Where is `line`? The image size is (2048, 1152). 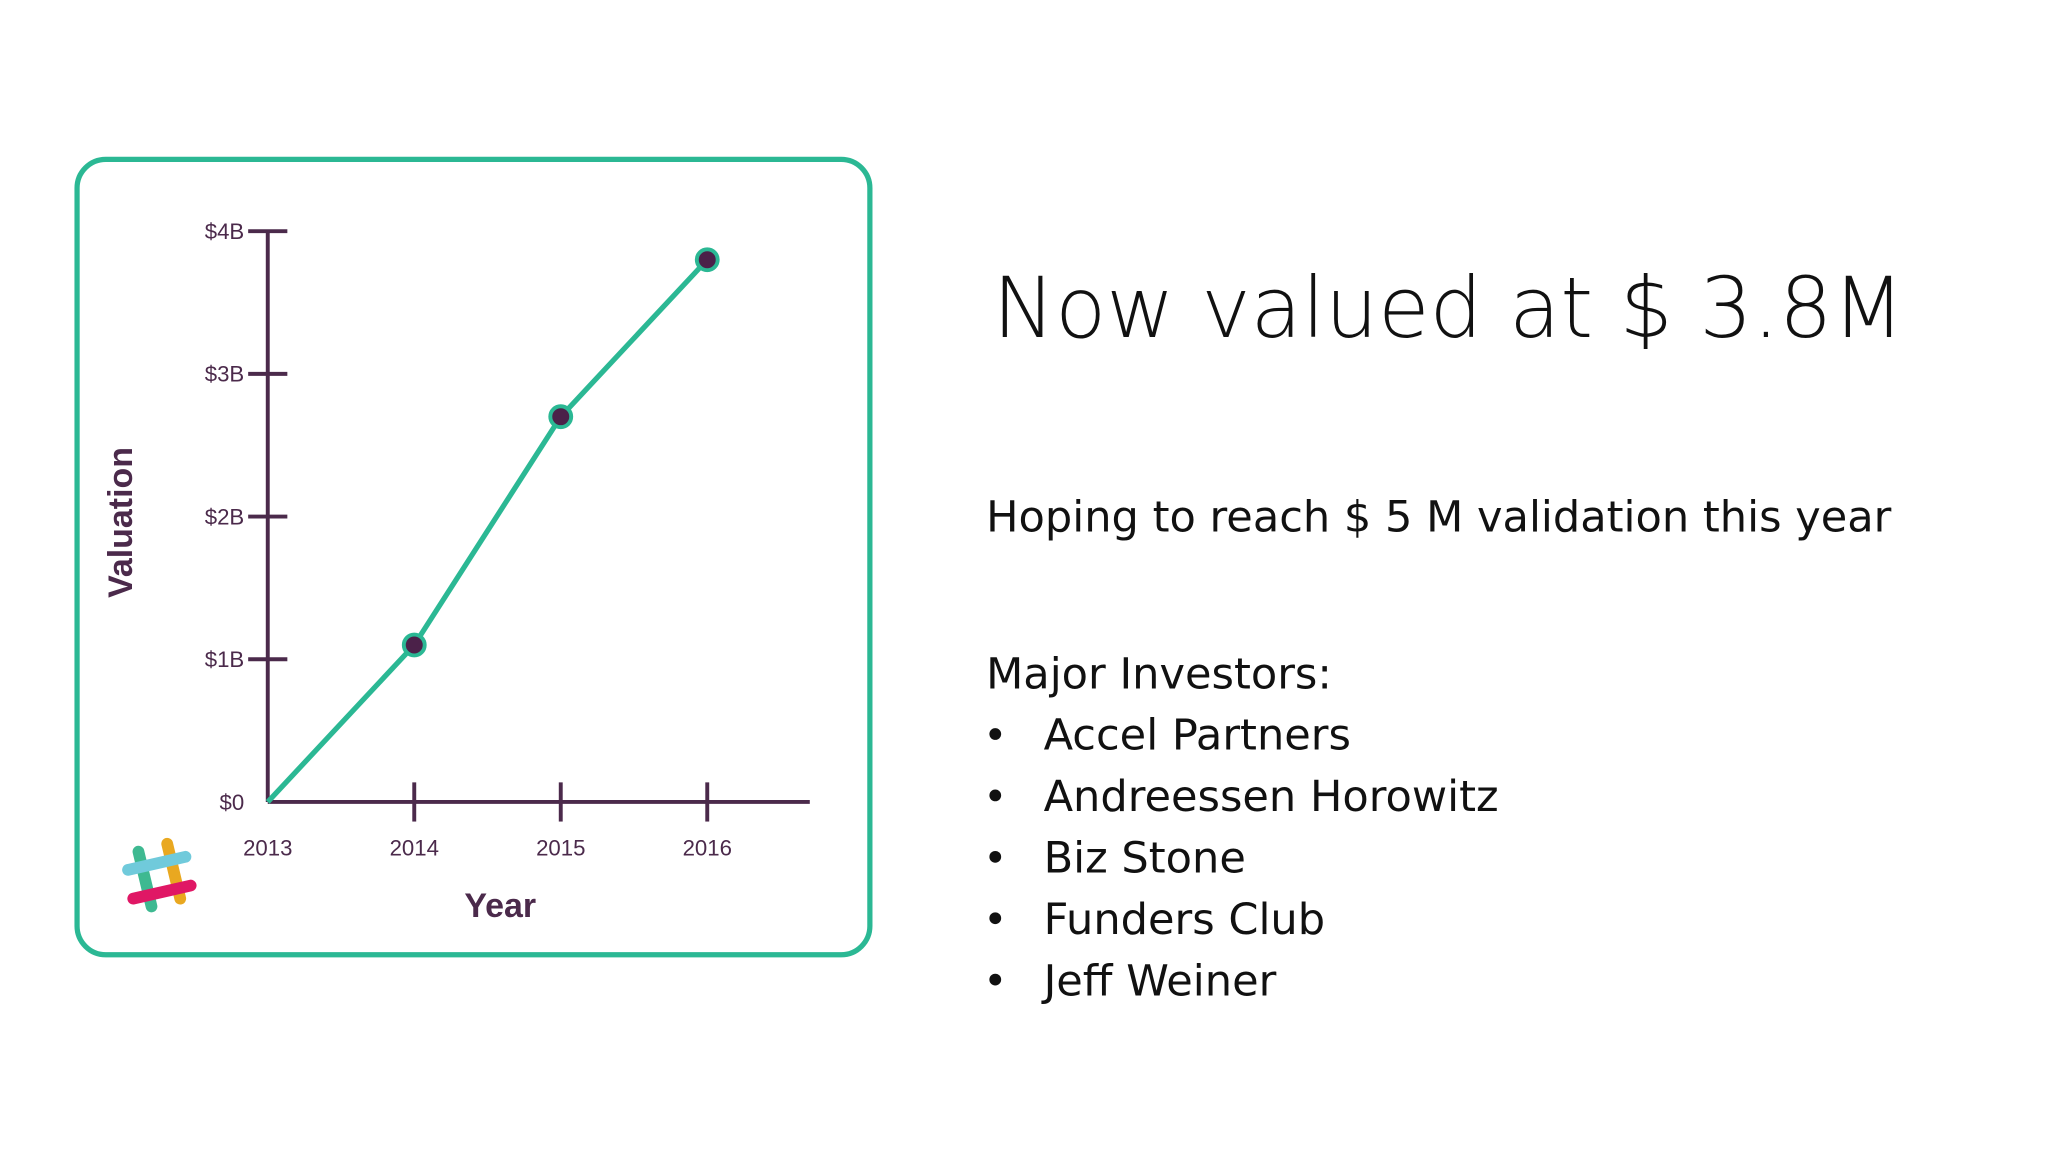
line is located at coordinates (487, 530).